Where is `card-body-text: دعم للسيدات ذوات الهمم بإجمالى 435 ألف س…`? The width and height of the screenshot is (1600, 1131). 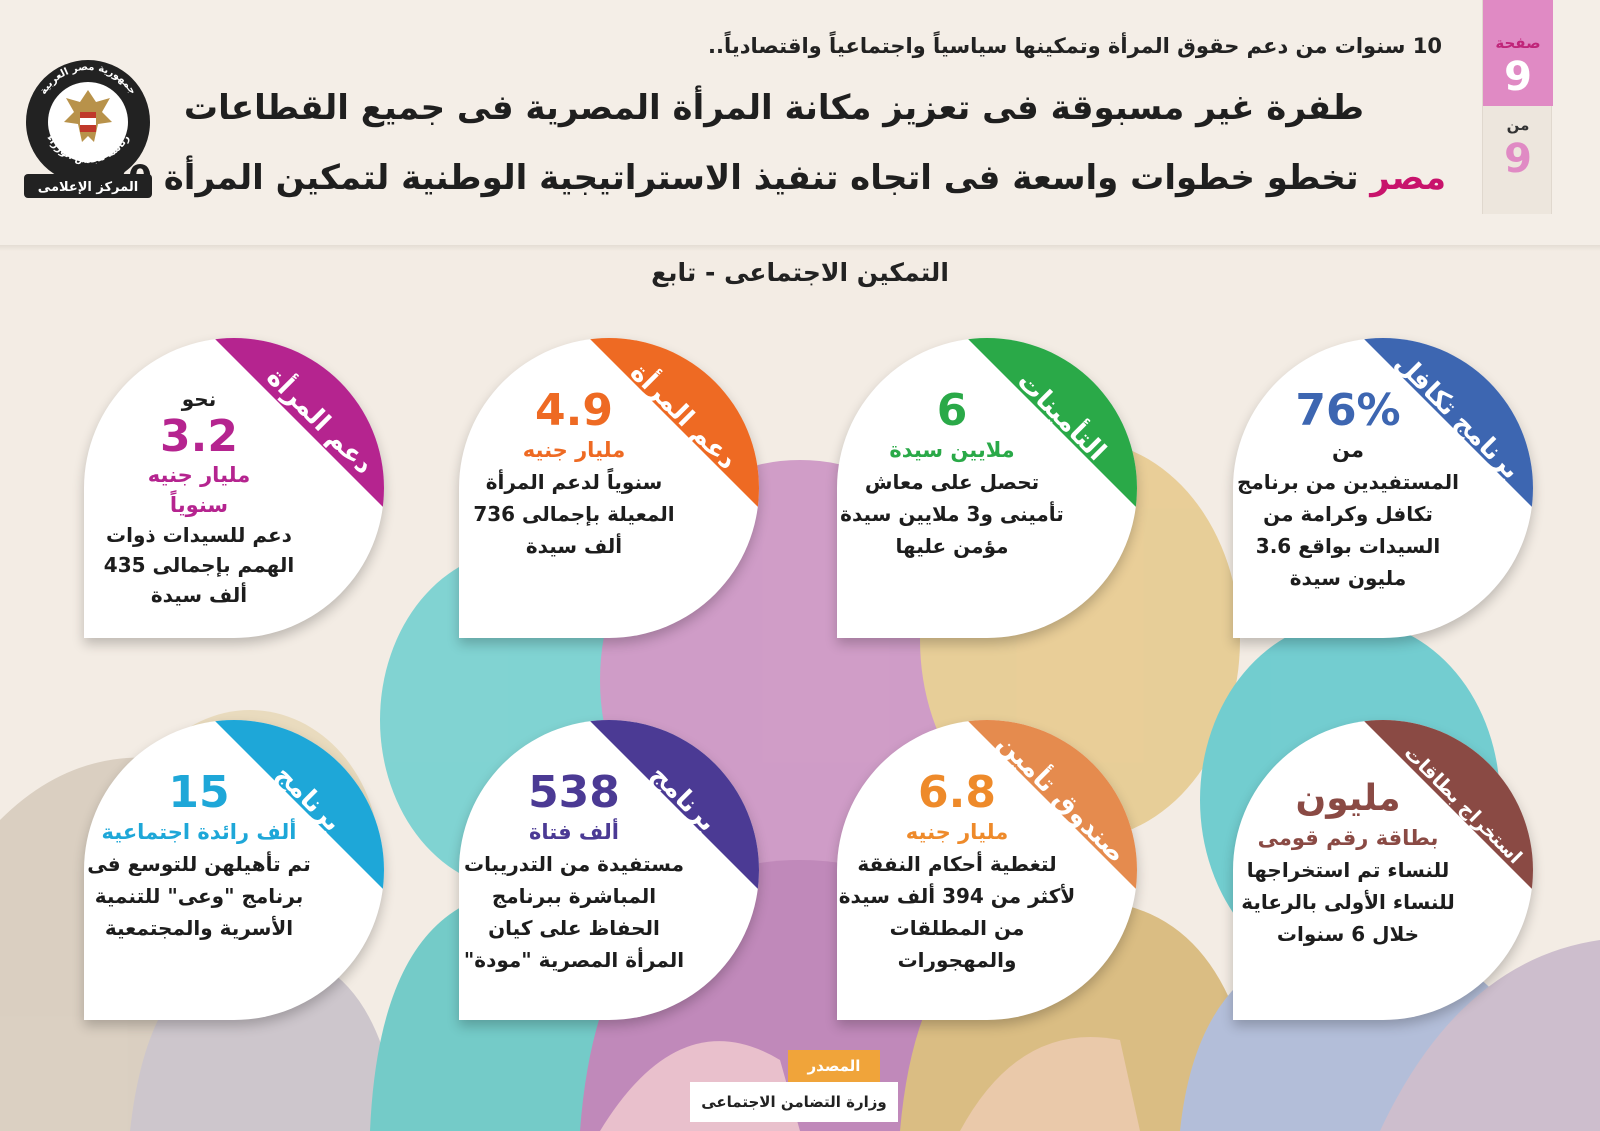 card-body-text: دعم للسيدات ذوات الهمم بإجمالى 435 ألف س… is located at coordinates (199, 565).